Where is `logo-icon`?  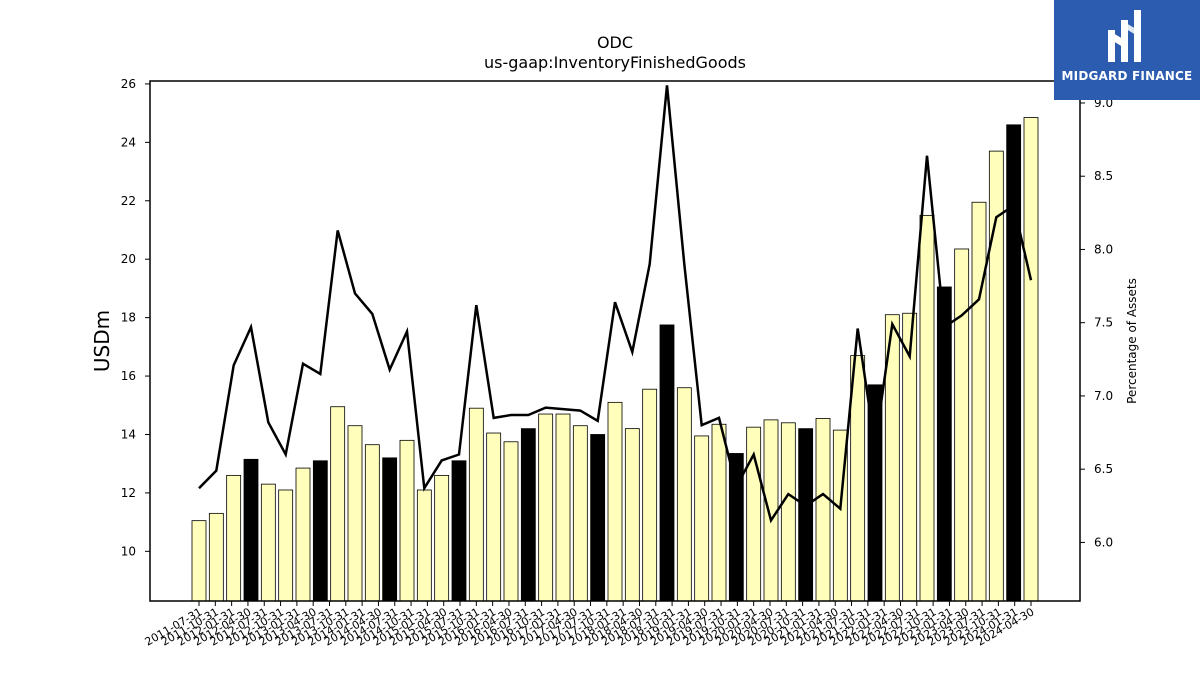
logo-icon is located at coordinates (1124, 36).